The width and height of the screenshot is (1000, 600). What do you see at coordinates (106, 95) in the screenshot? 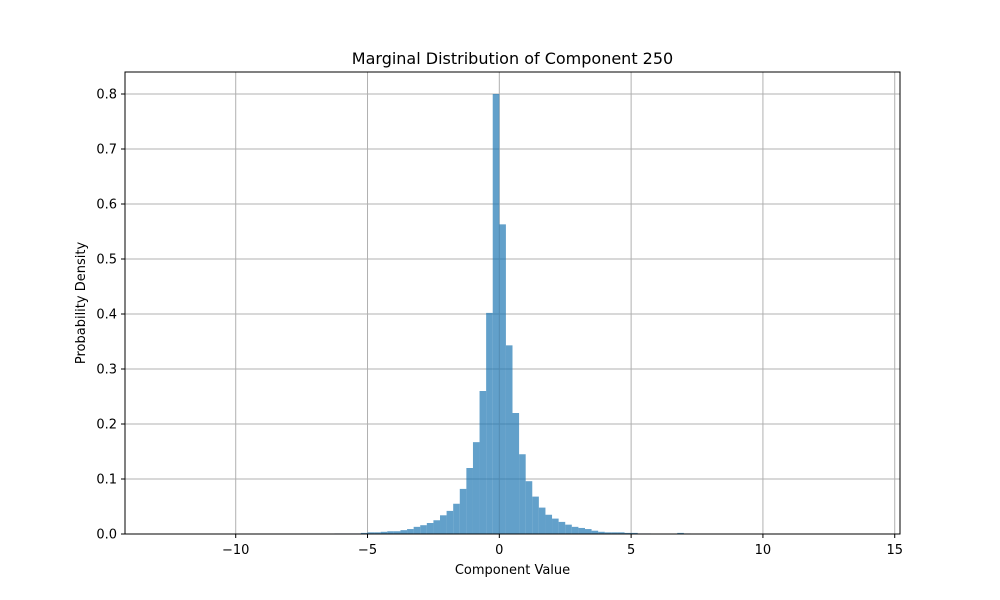
I see `y-tick-label: 0.8` at bounding box center [106, 95].